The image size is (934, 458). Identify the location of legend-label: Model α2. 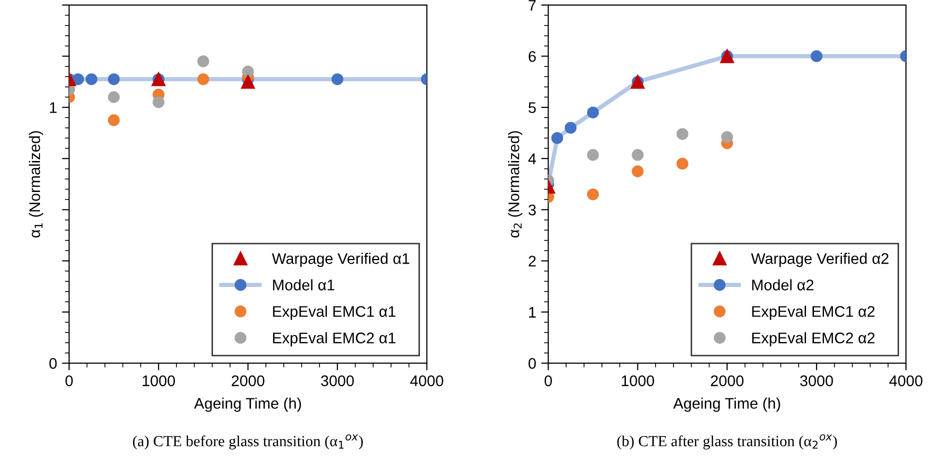
(783, 284).